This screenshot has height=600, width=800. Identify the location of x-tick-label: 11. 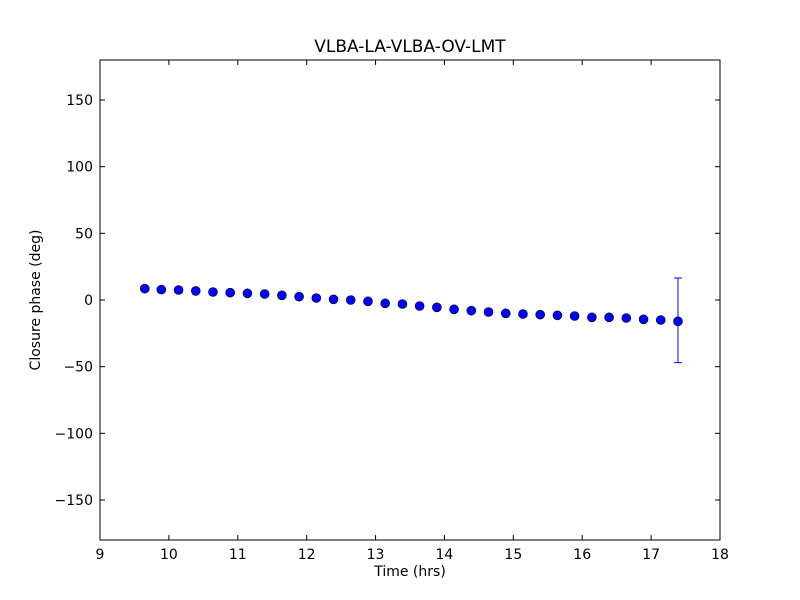
(238, 555).